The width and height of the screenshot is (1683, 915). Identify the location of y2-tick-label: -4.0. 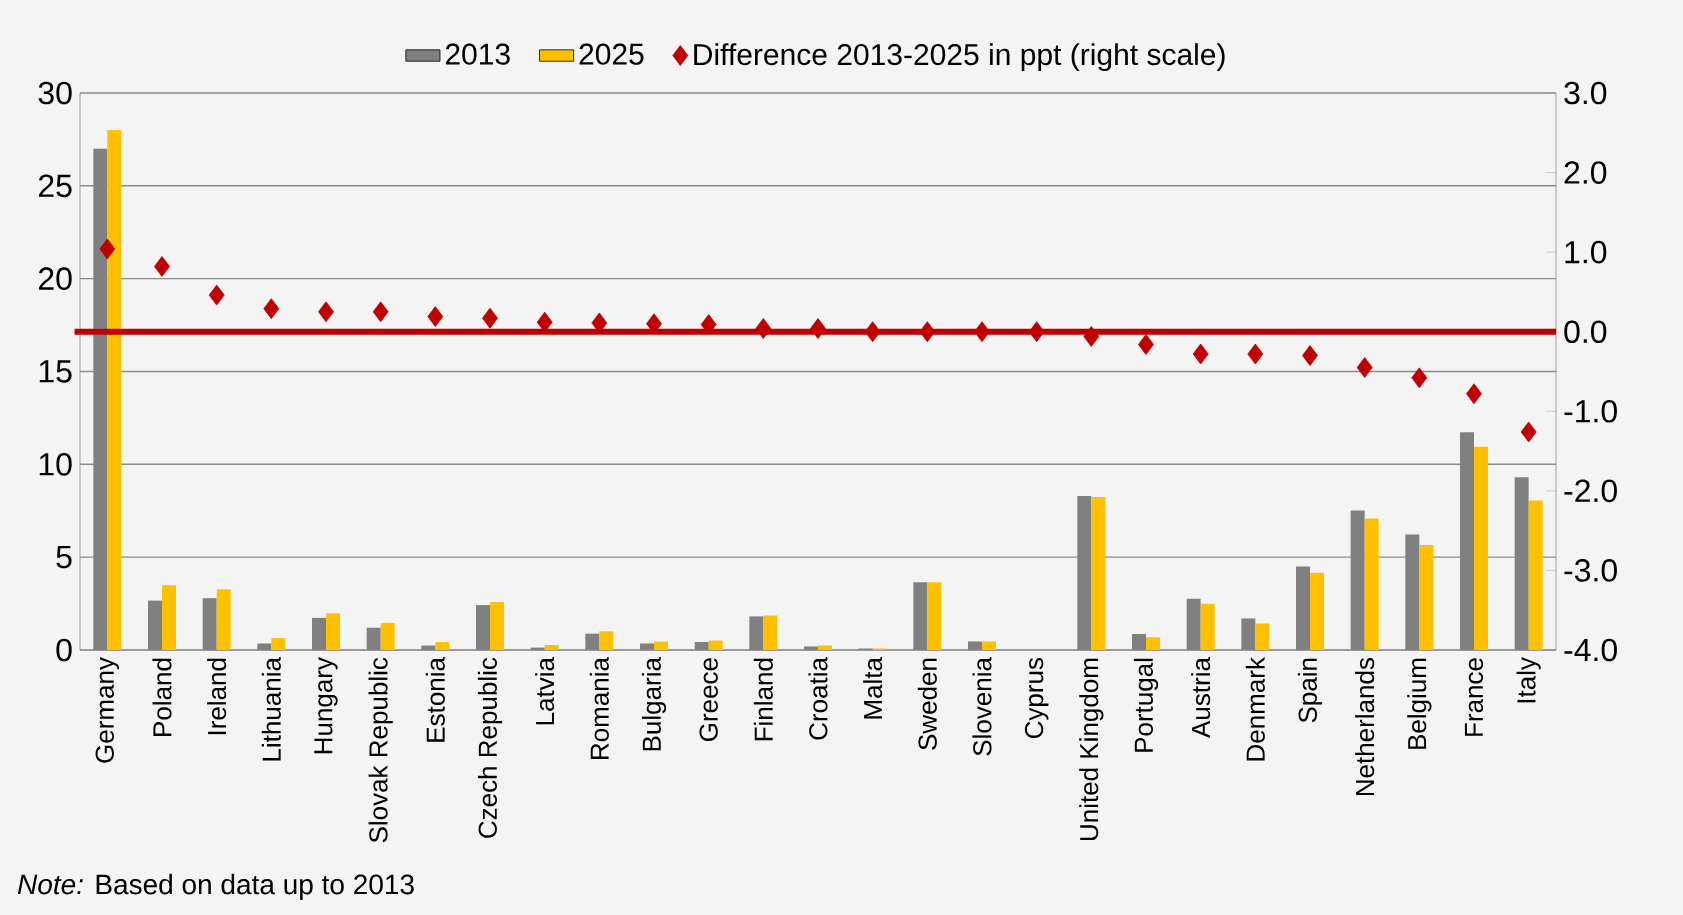
(1590, 650).